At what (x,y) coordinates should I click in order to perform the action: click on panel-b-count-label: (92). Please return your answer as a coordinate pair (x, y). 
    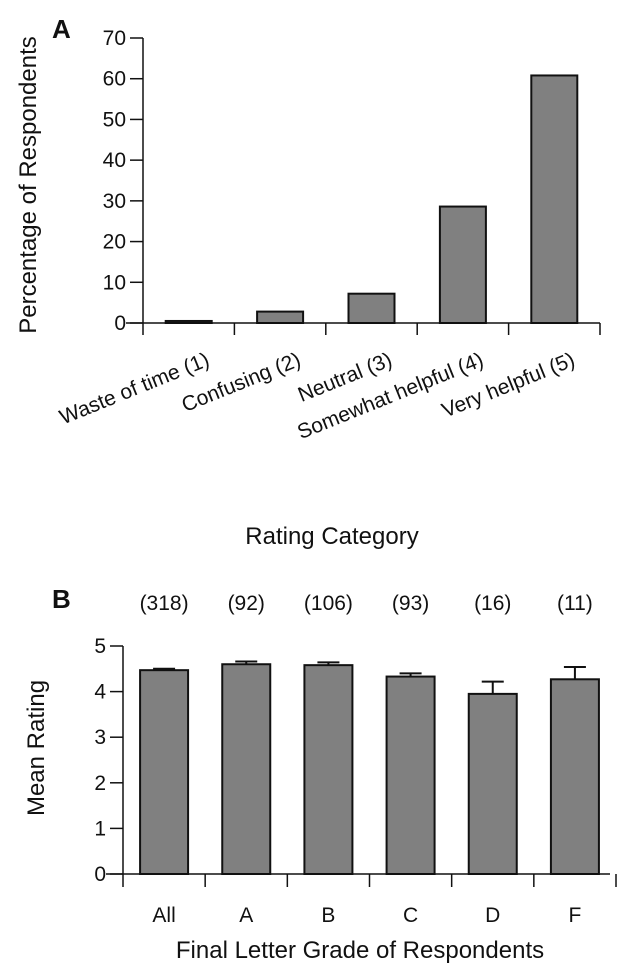
    Looking at the image, I should click on (246, 603).